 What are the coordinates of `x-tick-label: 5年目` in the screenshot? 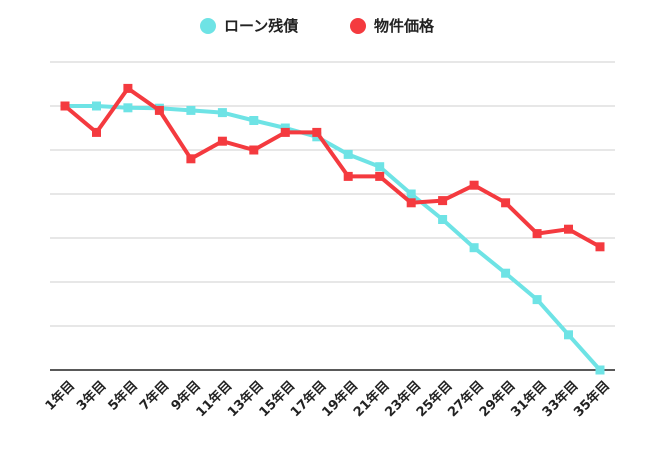 It's located at (123, 396).